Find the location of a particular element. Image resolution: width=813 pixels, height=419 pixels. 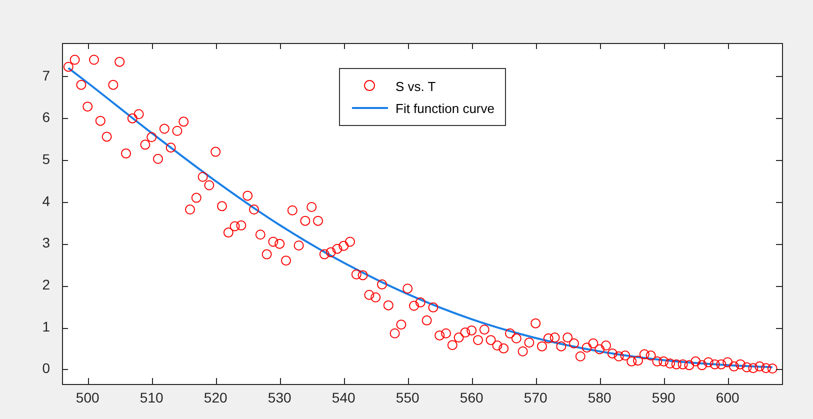

y-tick-label: 4 is located at coordinates (46, 200).